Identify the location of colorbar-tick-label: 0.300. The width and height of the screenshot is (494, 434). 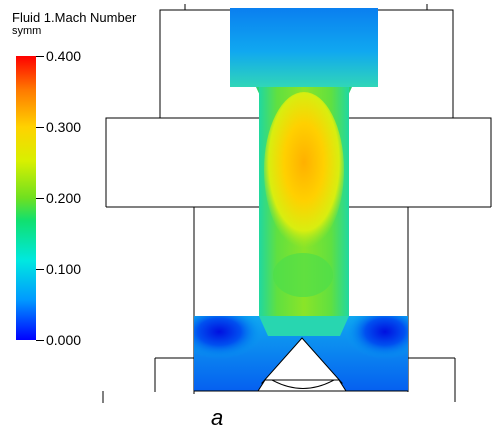
(64, 127).